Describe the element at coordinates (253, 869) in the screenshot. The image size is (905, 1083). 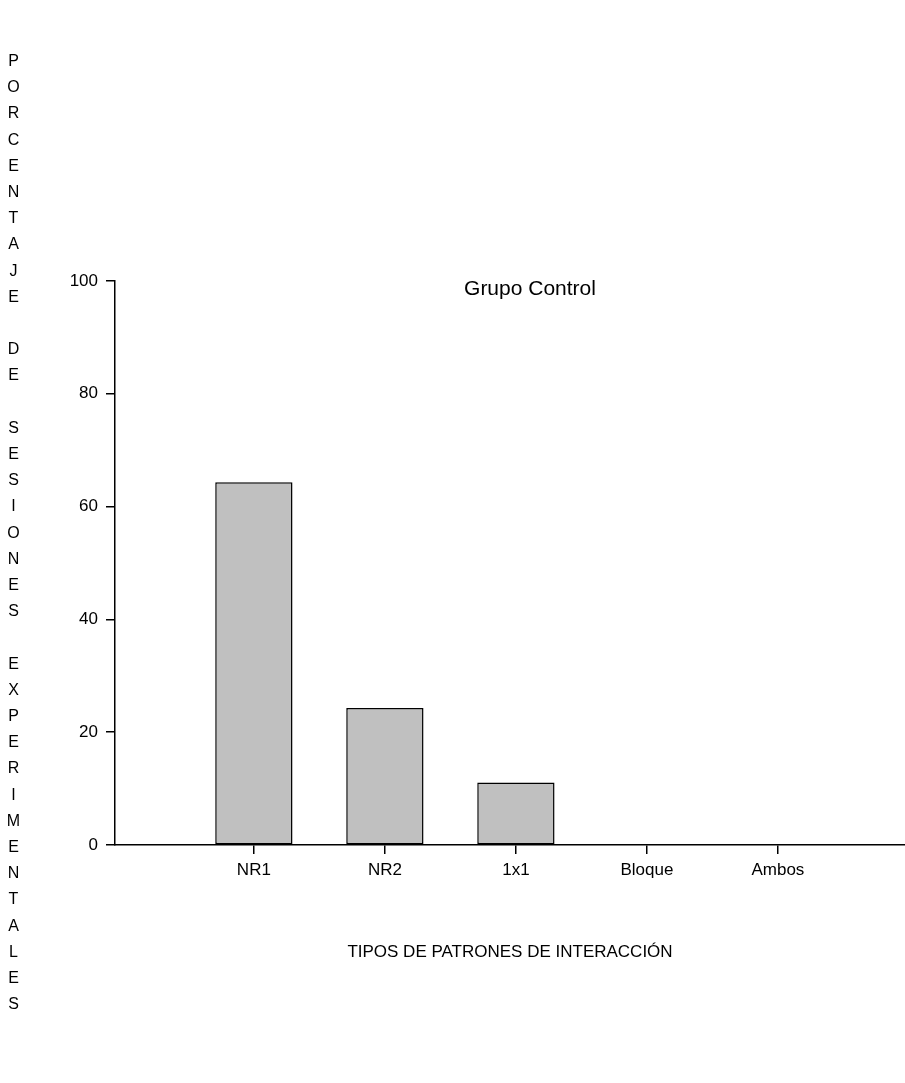
I see `x-tick-label: NR1` at that location.